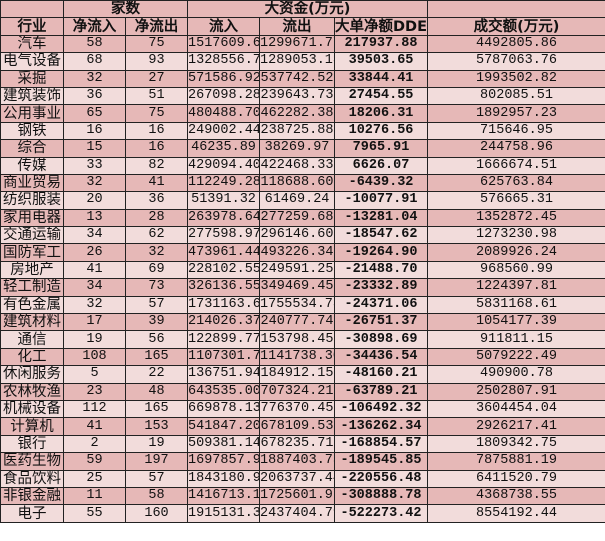 This screenshot has height=541, width=605. Describe the element at coordinates (297, 218) in the screenshot. I see `cell-outflow: 277259.68` at that location.